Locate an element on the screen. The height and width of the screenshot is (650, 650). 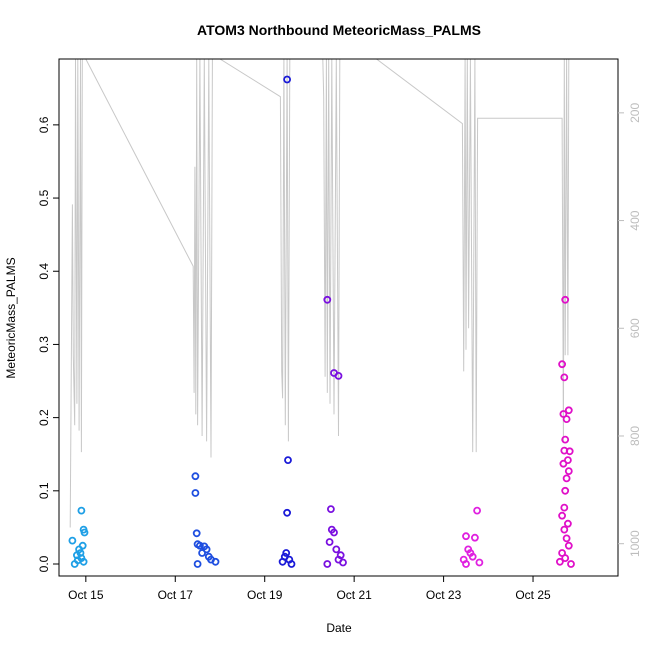
y-tick-label: 0.3 is located at coordinates (44, 344).